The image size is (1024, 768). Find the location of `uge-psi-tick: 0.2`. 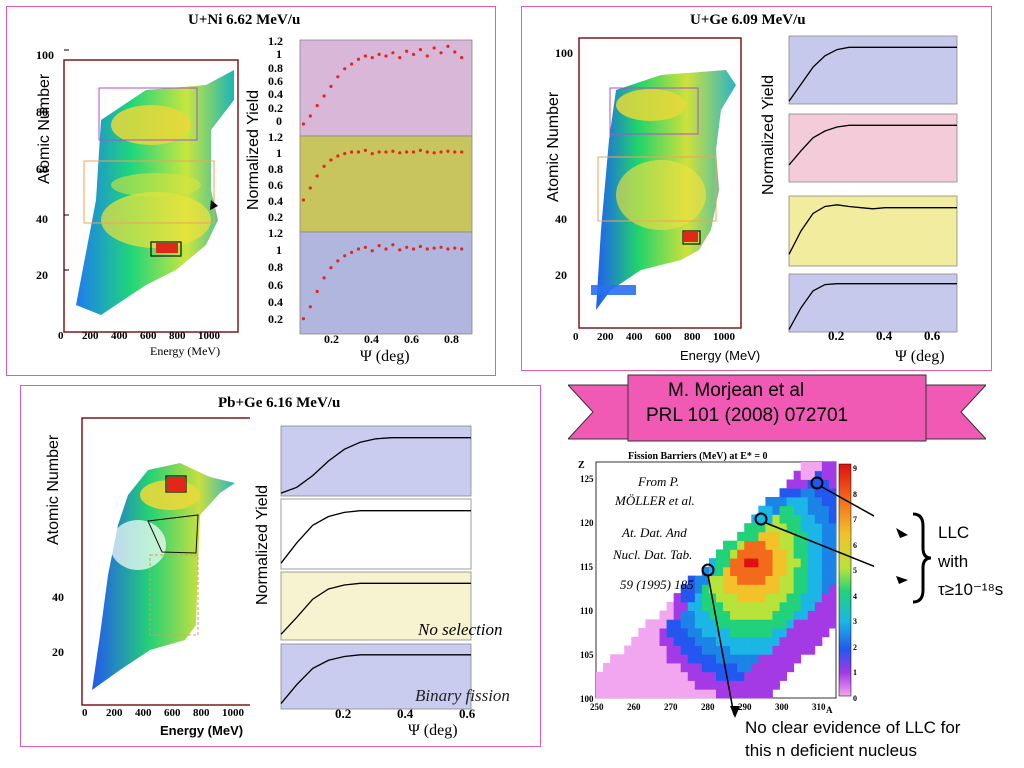

uge-psi-tick: 0.2 is located at coordinates (836, 335).